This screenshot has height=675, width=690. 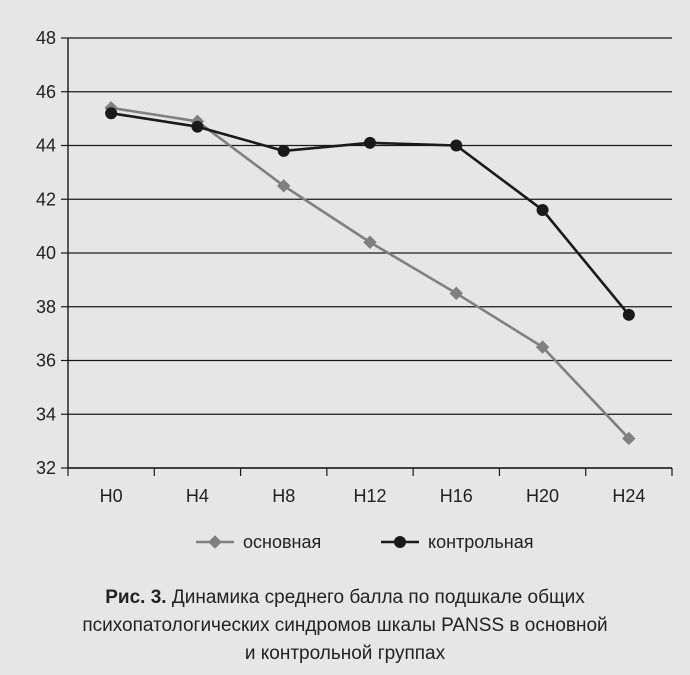 I want to click on caption-figure-label: Рис. 3., so click(x=135, y=597).